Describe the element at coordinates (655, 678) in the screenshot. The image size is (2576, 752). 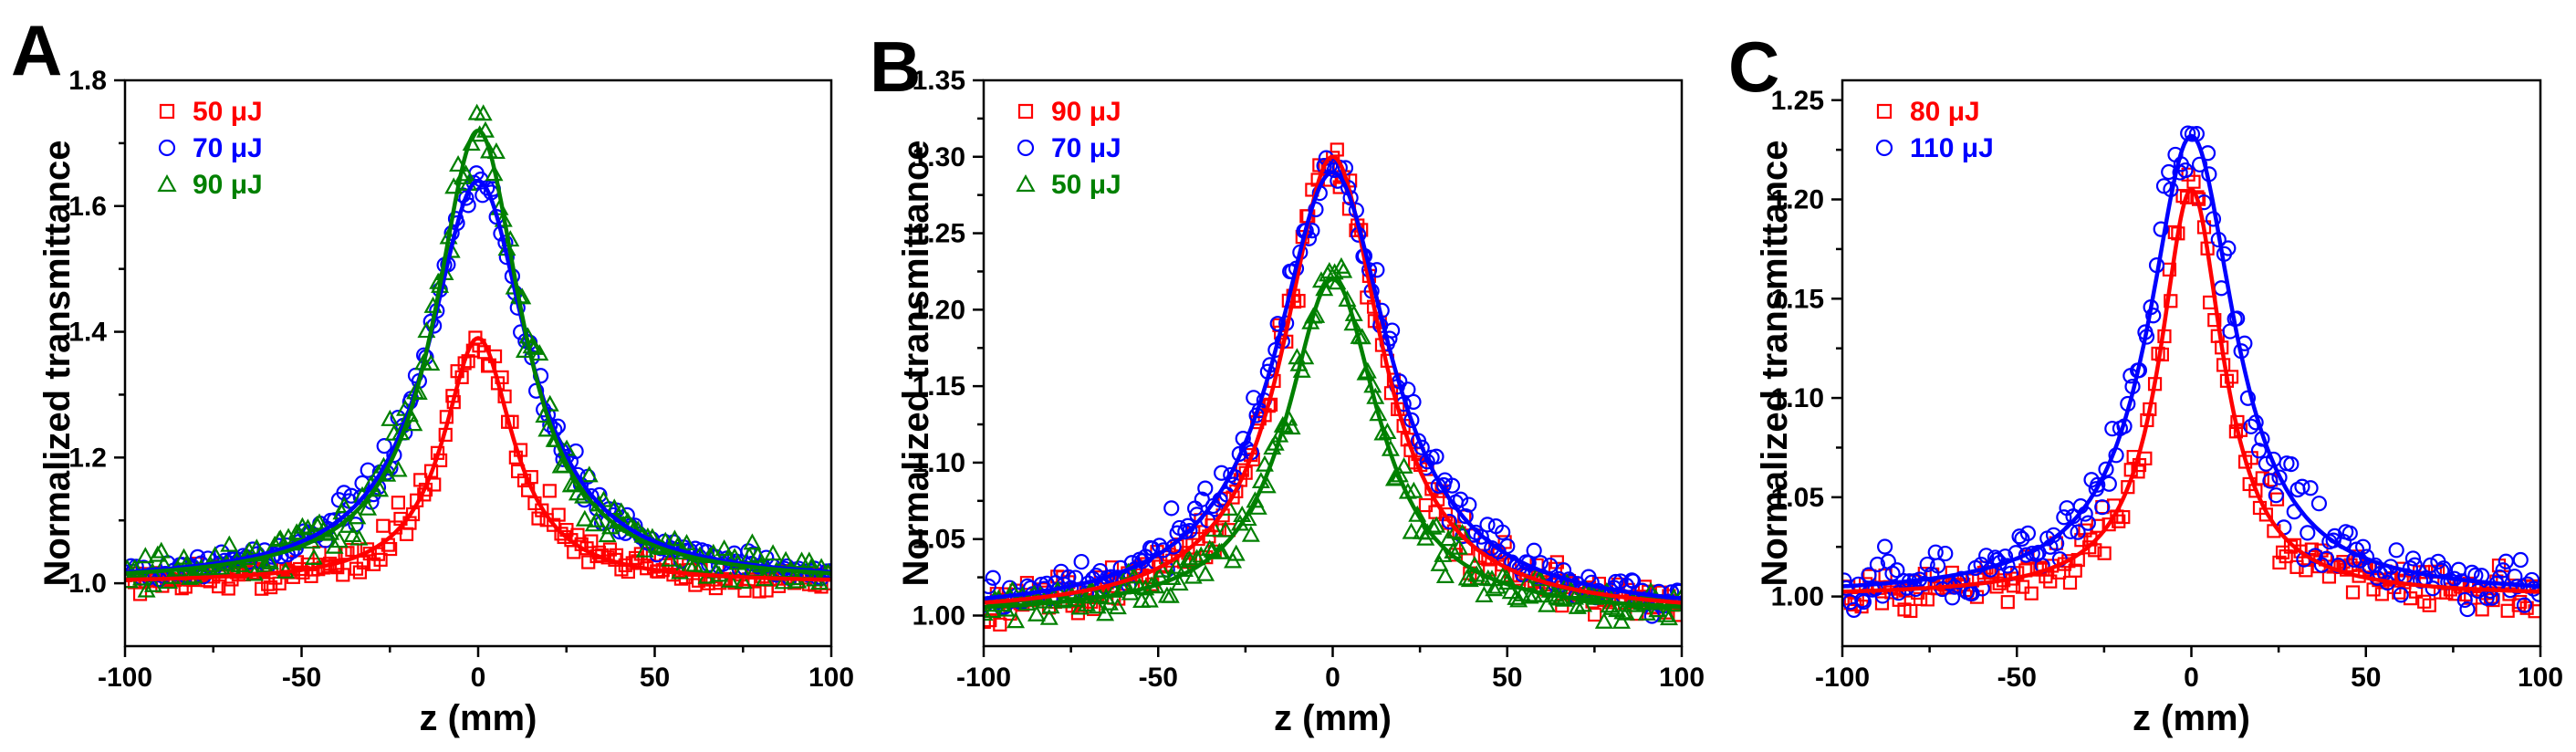
I see `x-tick-label: 50` at that location.